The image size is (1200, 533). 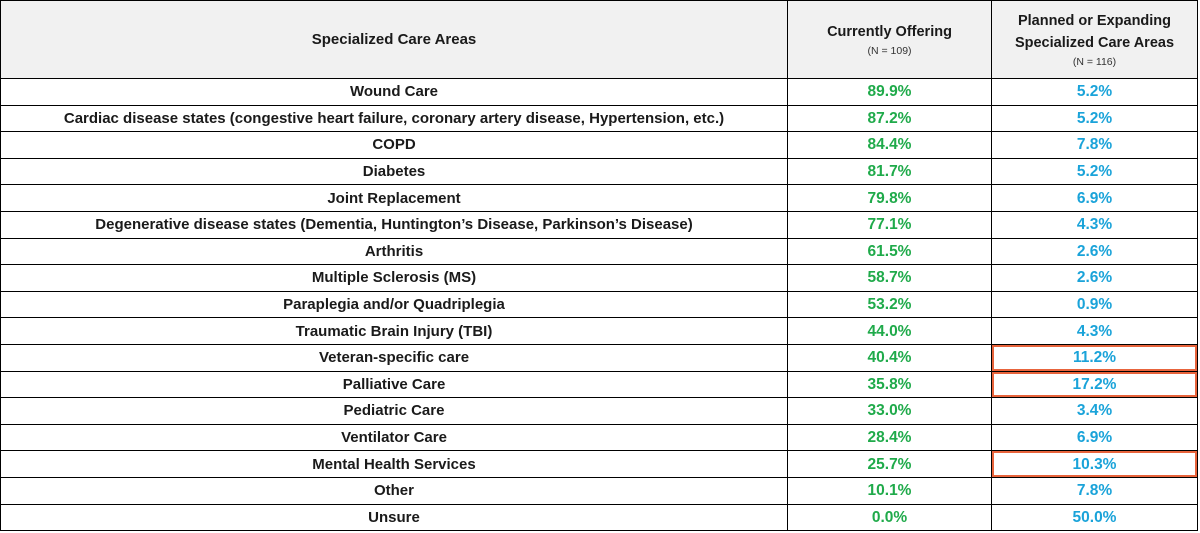 What do you see at coordinates (394, 304) in the screenshot?
I see `care-area-name: Paraplegia and/or Quadriplegia` at bounding box center [394, 304].